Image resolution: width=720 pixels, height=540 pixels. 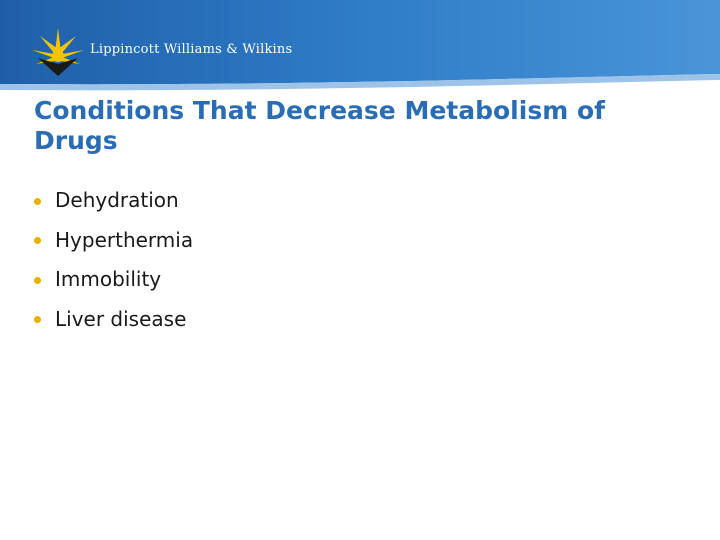 I want to click on bullet-item: Dehydration, so click(x=113, y=200).